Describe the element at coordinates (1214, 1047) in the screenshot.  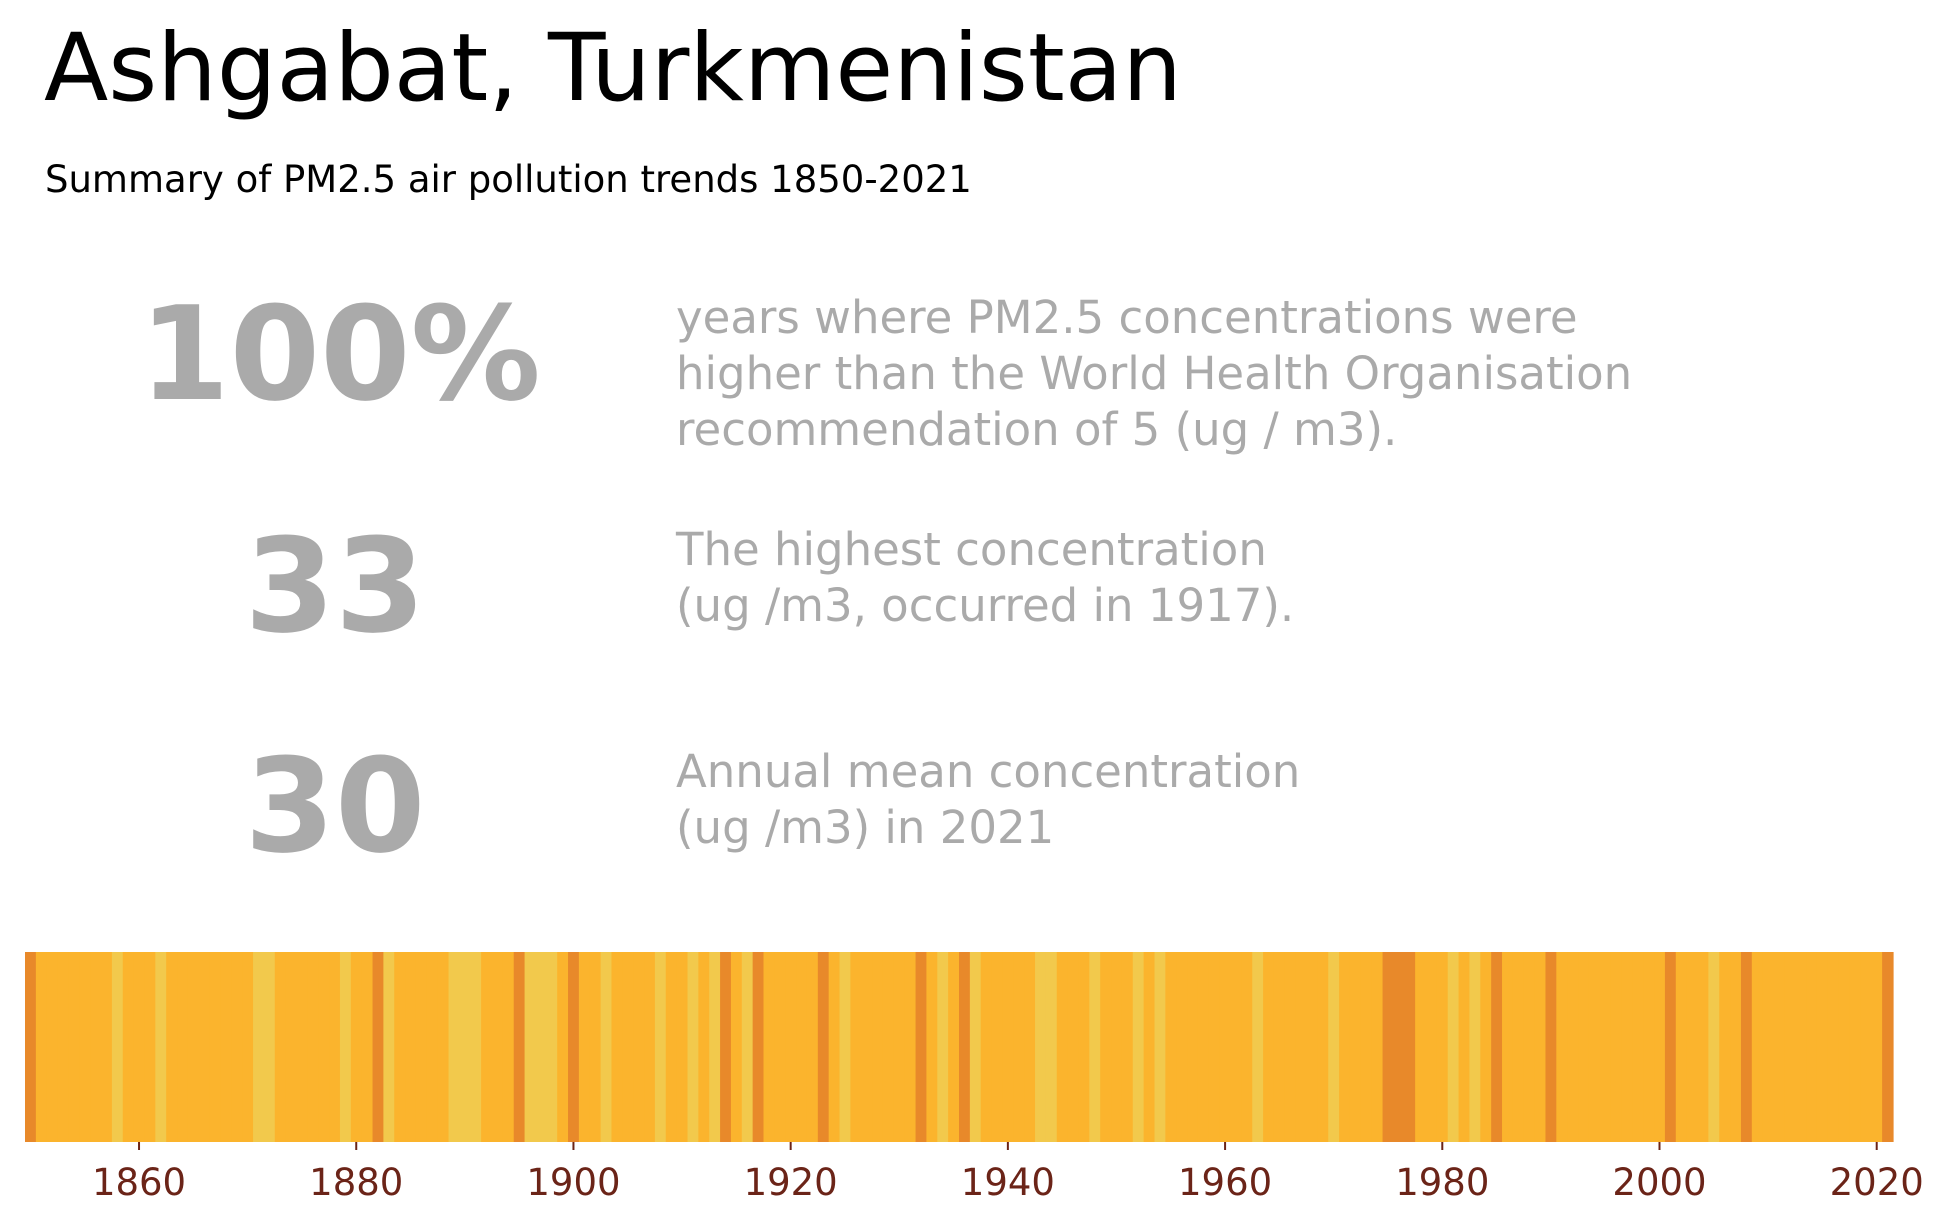
I see `stripe-1959` at that location.